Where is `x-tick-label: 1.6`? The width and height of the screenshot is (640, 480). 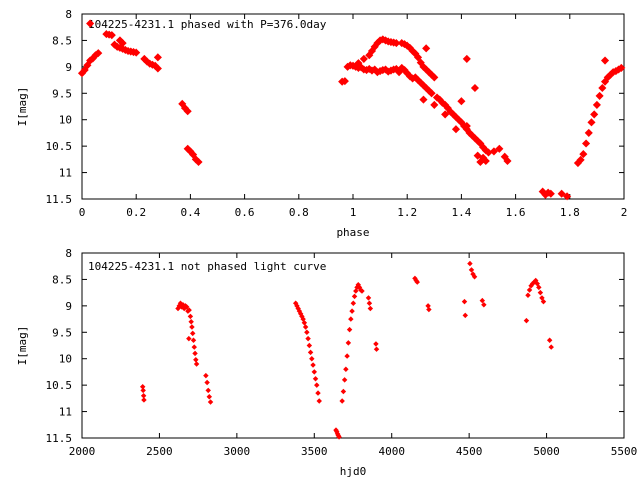
x-tick-label: 1.6 is located at coordinates (516, 212).